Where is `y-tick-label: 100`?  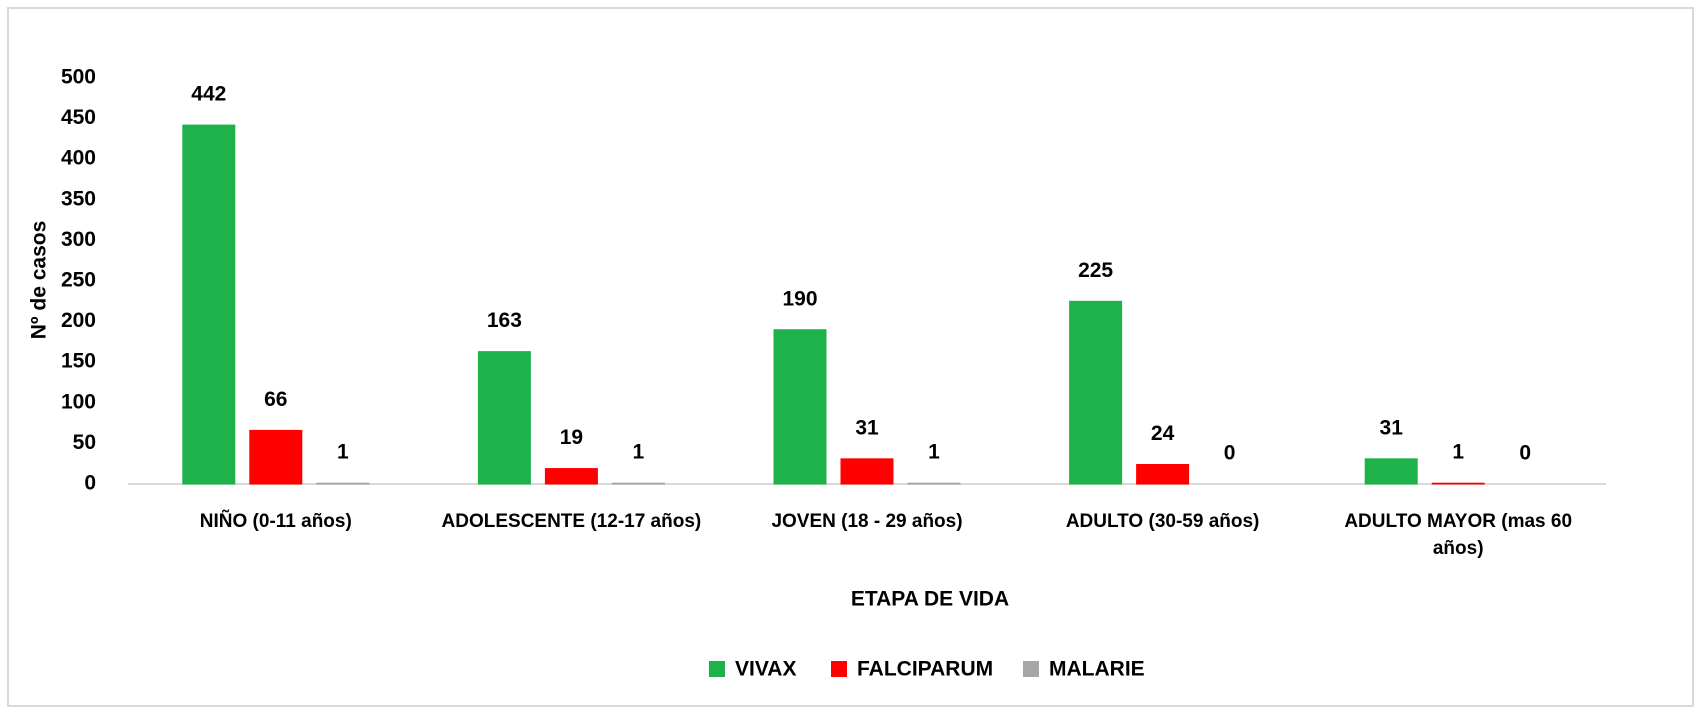 y-tick-label: 100 is located at coordinates (78, 401).